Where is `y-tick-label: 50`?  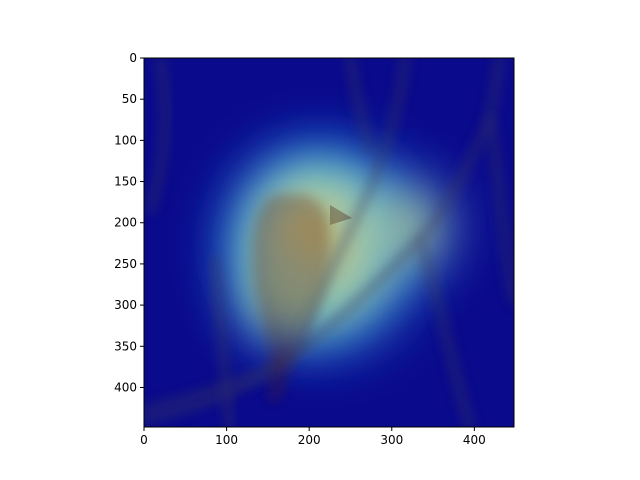
y-tick-label: 50 is located at coordinates (129, 99).